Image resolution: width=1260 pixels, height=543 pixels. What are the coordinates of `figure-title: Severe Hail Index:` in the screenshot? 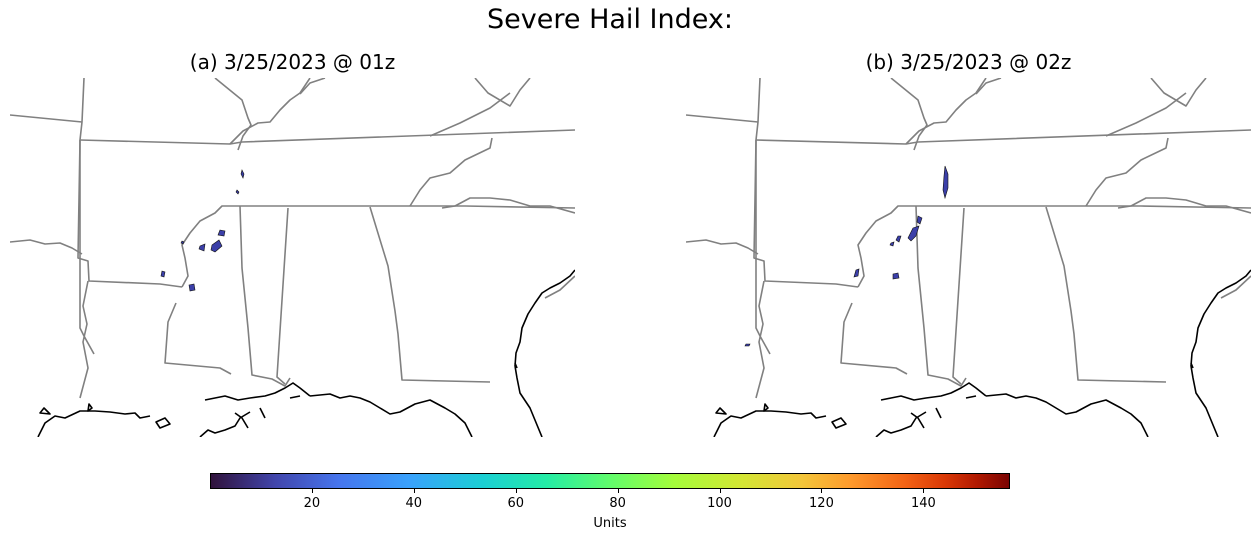 It's located at (610, 19).